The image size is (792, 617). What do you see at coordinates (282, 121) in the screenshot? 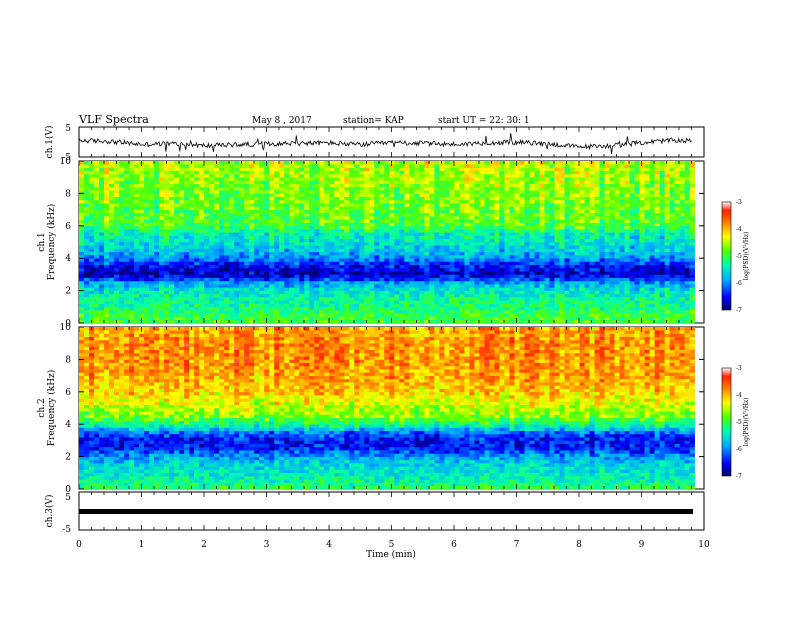
I see `date-label: May 8 , 2017` at bounding box center [282, 121].